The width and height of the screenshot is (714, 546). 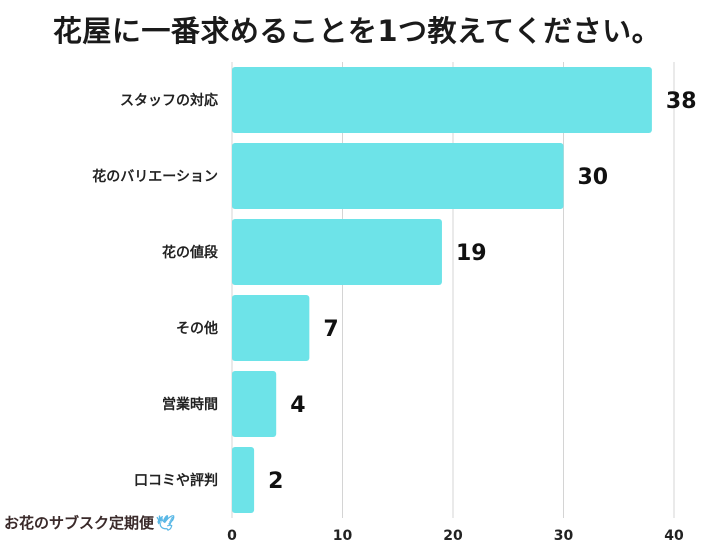 I want to click on watermark-text: お花のサブスク定期便, so click(x=79, y=523).